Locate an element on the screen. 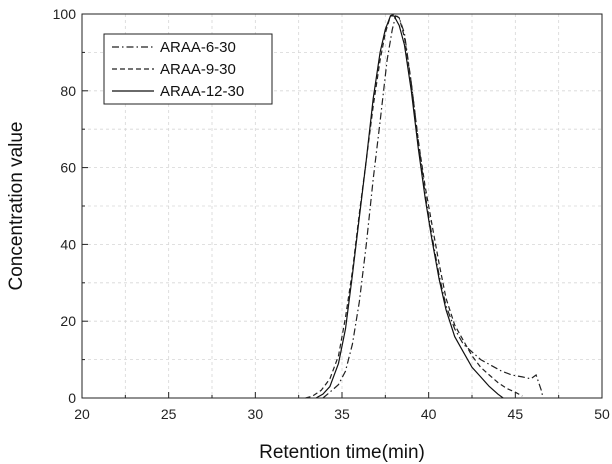  x-tick-label: 45 is located at coordinates (516, 414).